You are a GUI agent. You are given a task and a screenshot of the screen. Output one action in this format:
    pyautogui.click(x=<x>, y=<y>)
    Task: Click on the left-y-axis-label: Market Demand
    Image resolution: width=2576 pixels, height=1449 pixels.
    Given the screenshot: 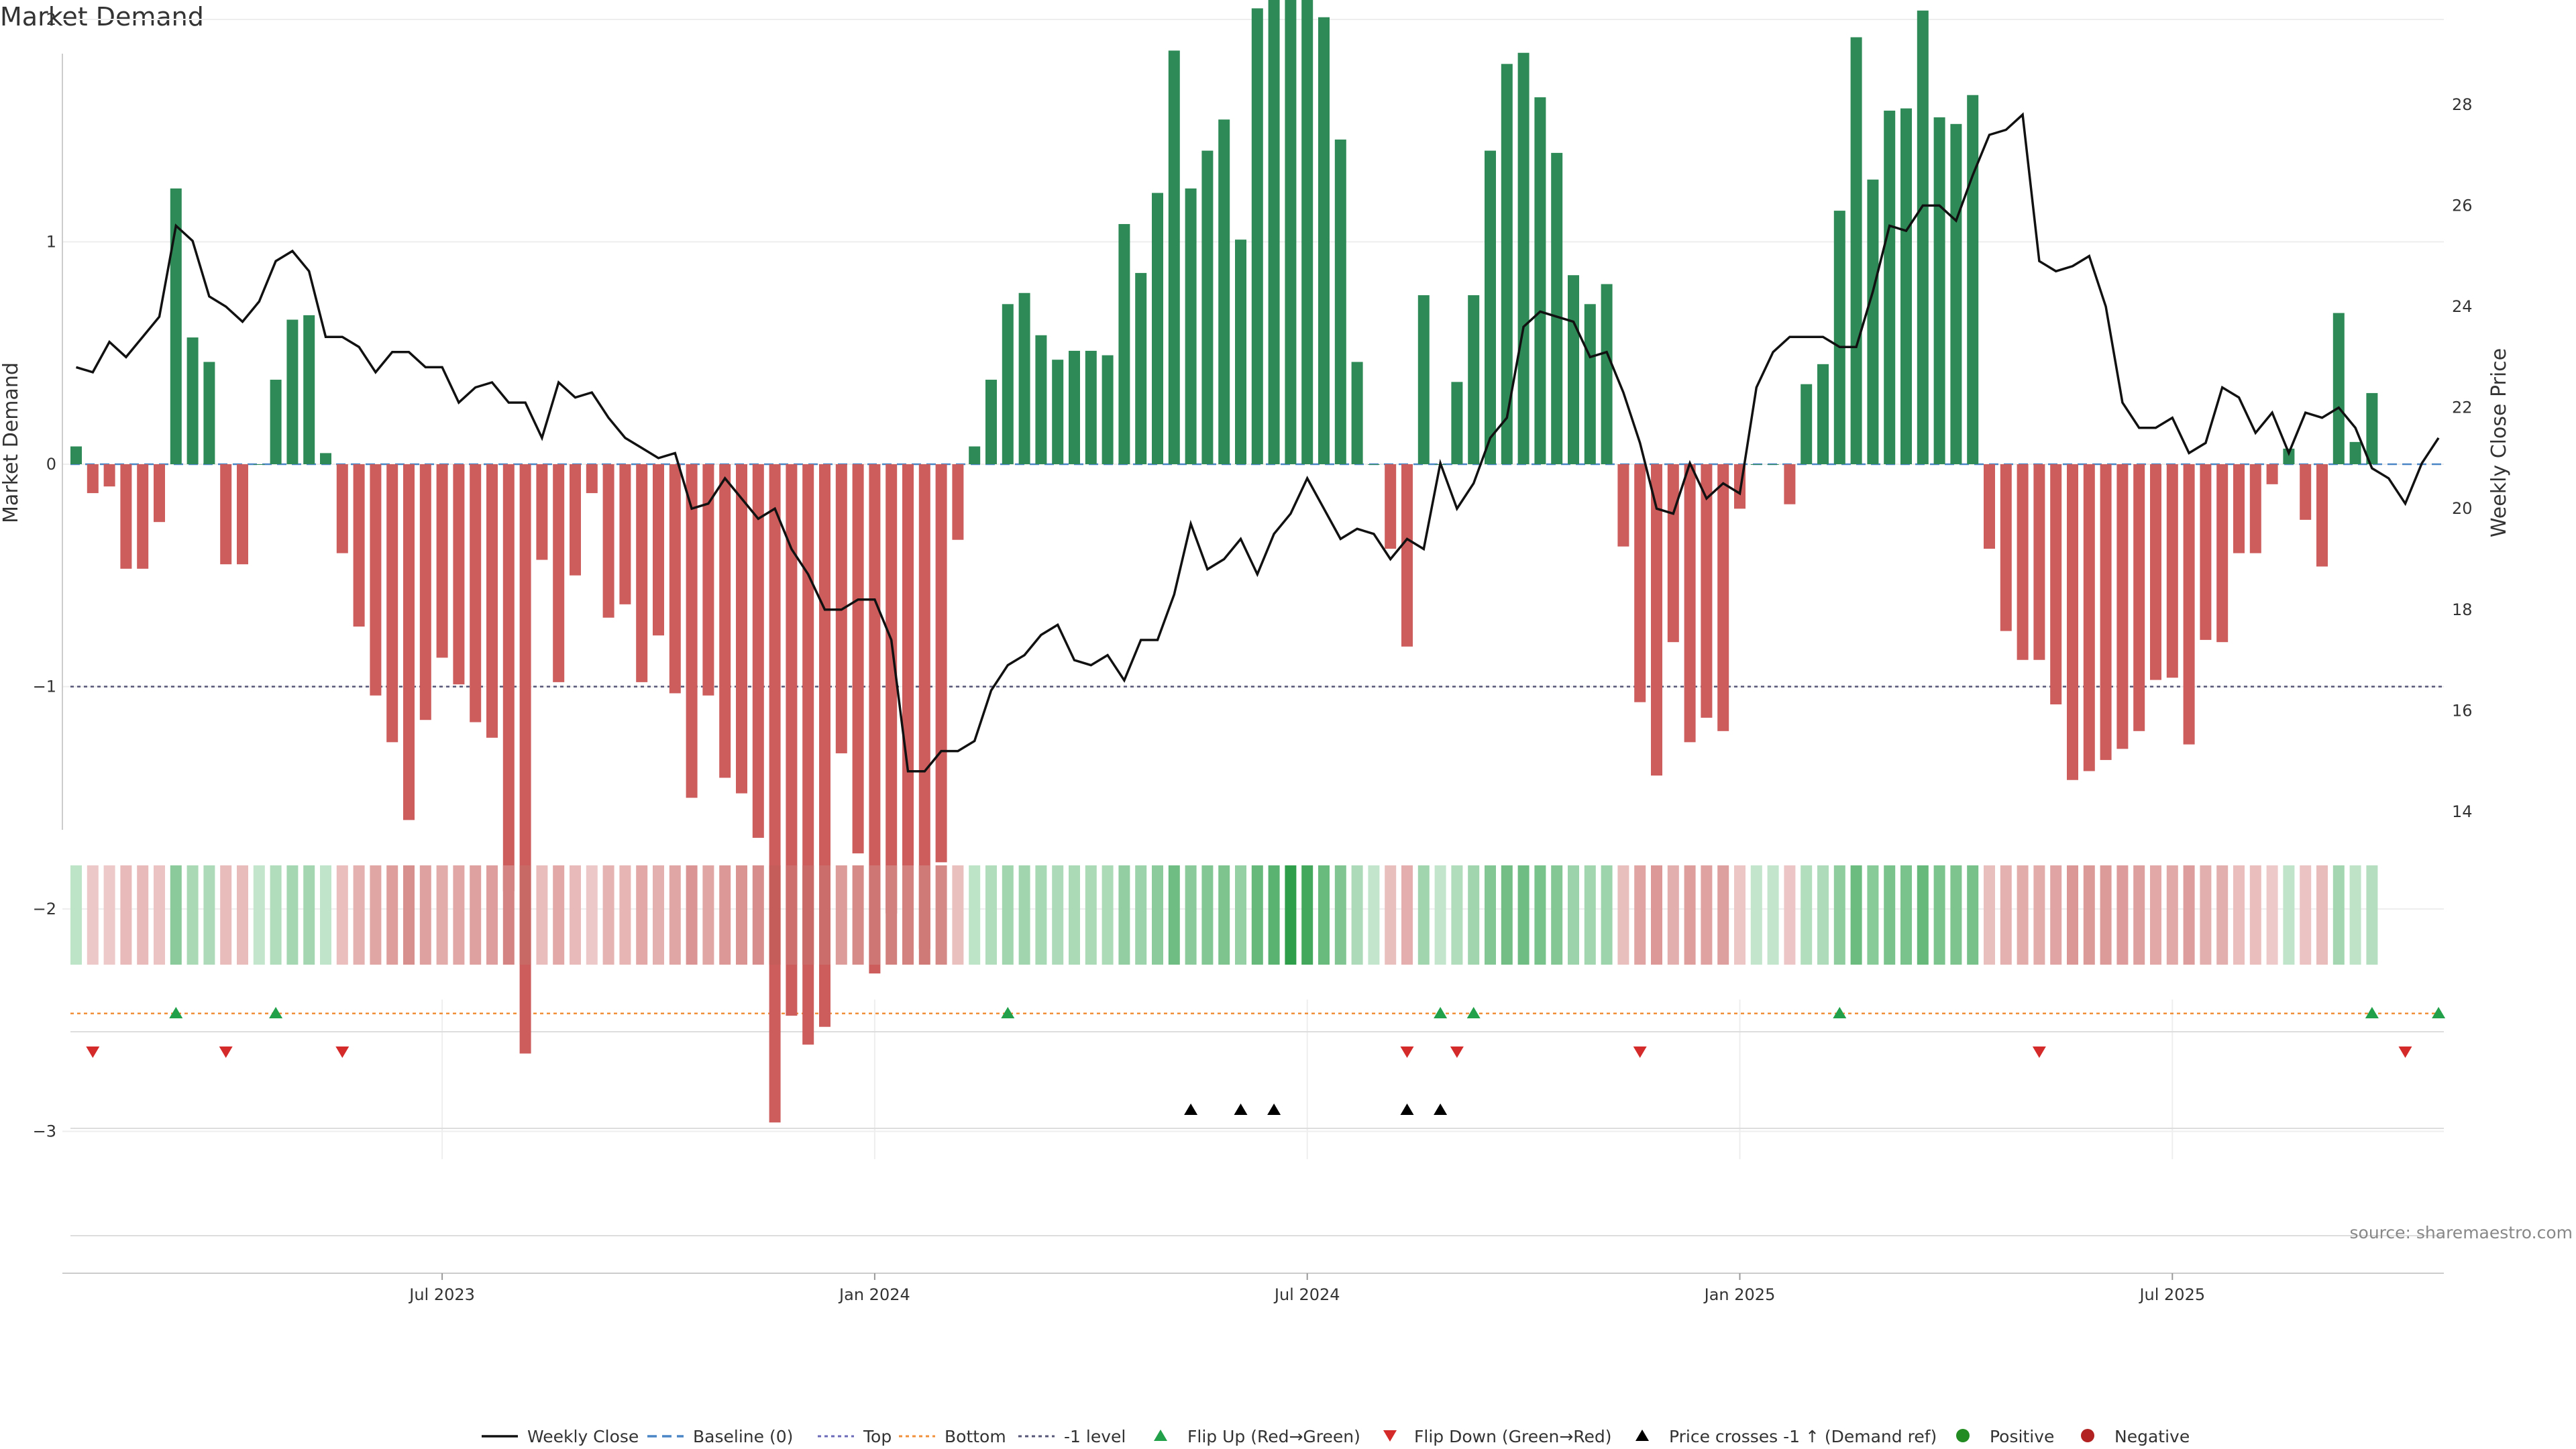 What is the action you would take?
    pyautogui.click(x=11, y=442)
    